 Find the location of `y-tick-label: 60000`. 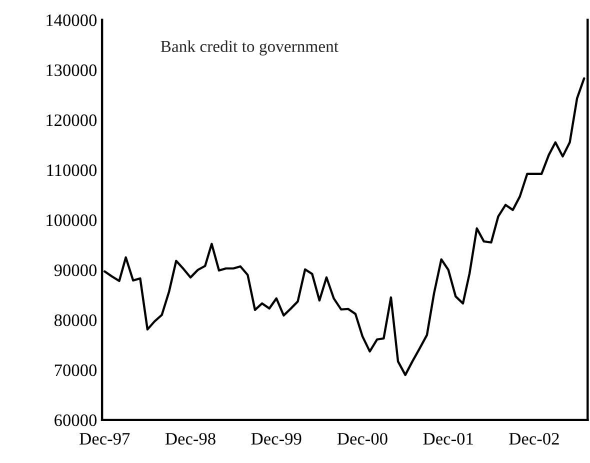

y-tick-label: 60000 is located at coordinates (75, 420).